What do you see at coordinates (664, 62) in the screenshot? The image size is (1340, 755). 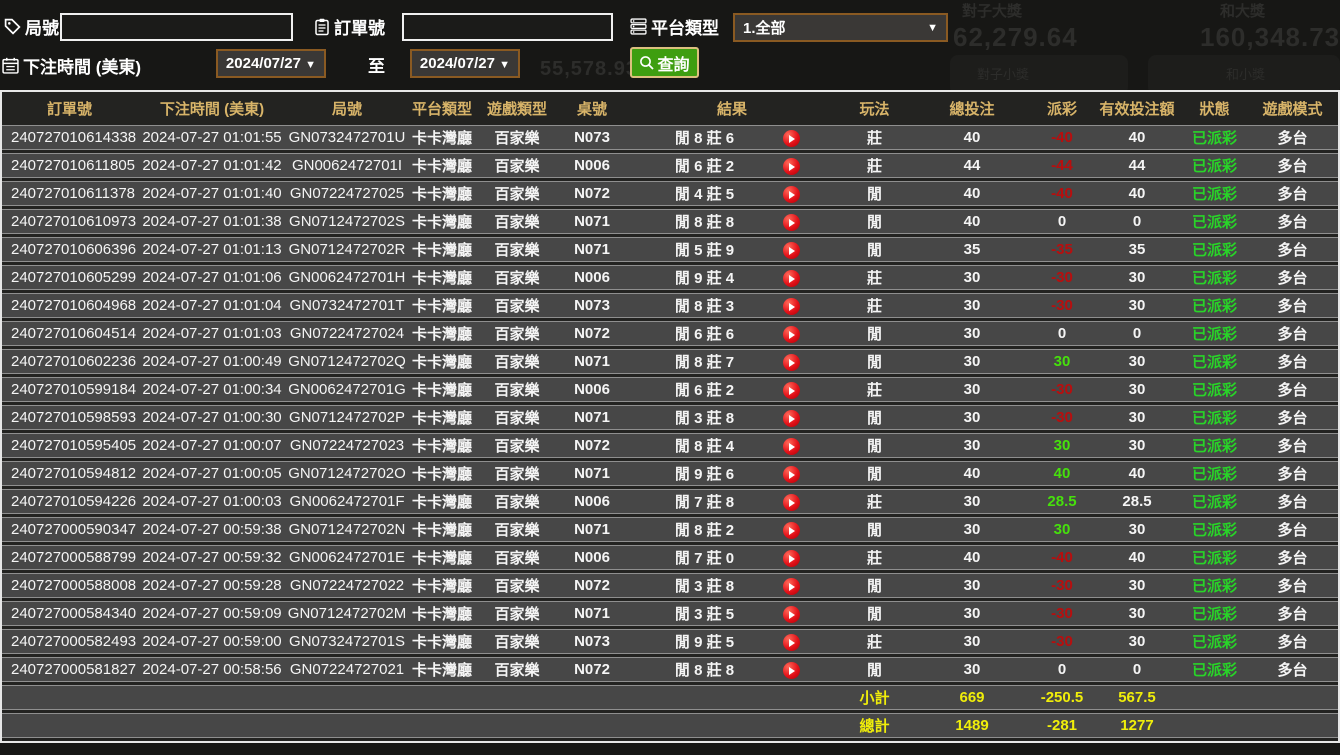 I see `search-button: 查詢` at bounding box center [664, 62].